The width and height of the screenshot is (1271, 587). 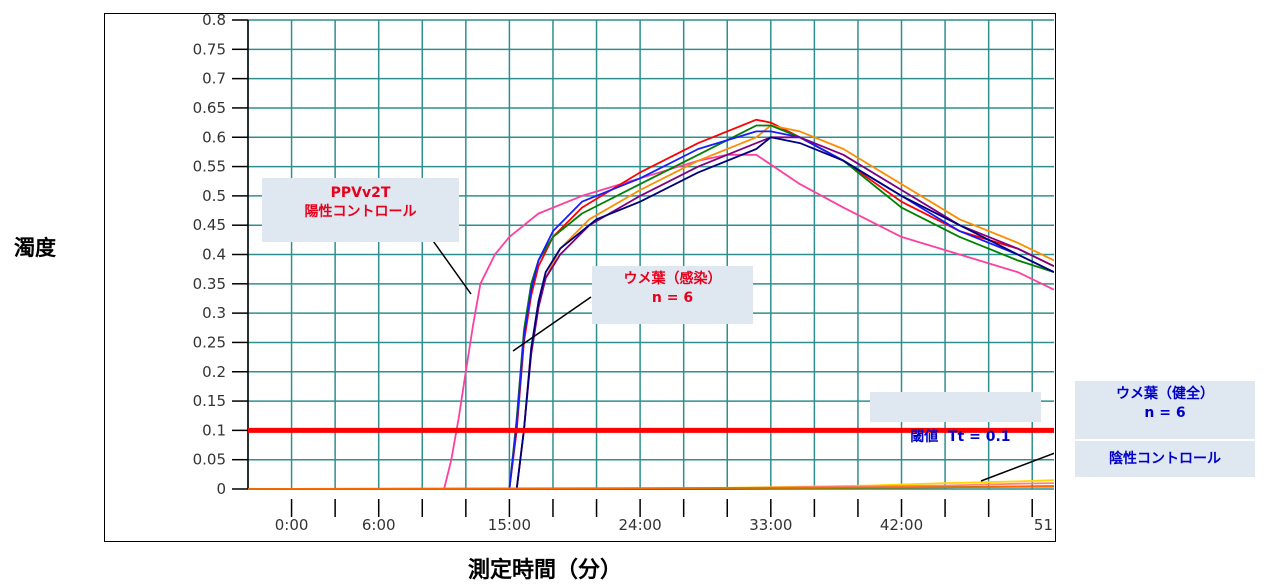 I want to click on y-tick-label: 0.55, so click(x=209, y=167).